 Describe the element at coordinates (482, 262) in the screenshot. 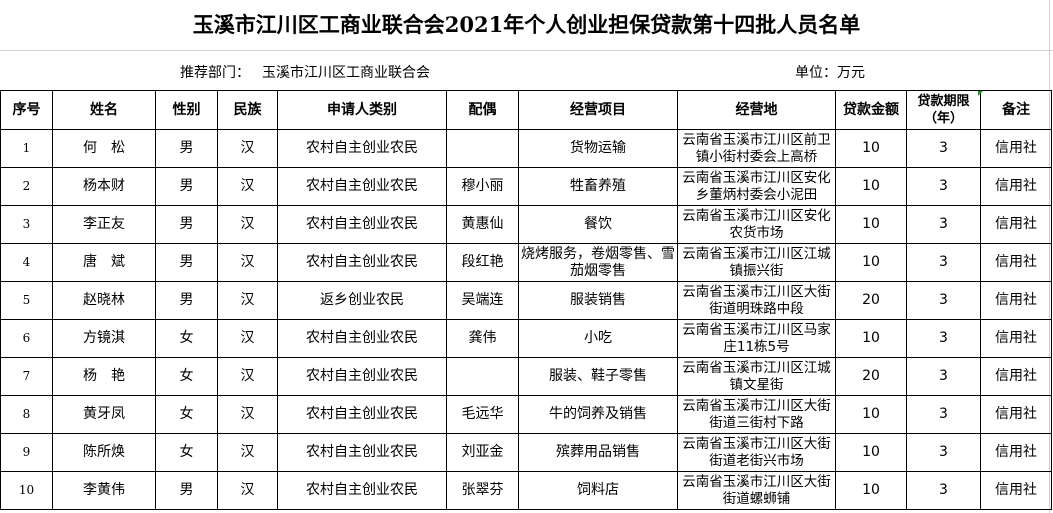

I see `cell-spouse: 段红艳` at that location.